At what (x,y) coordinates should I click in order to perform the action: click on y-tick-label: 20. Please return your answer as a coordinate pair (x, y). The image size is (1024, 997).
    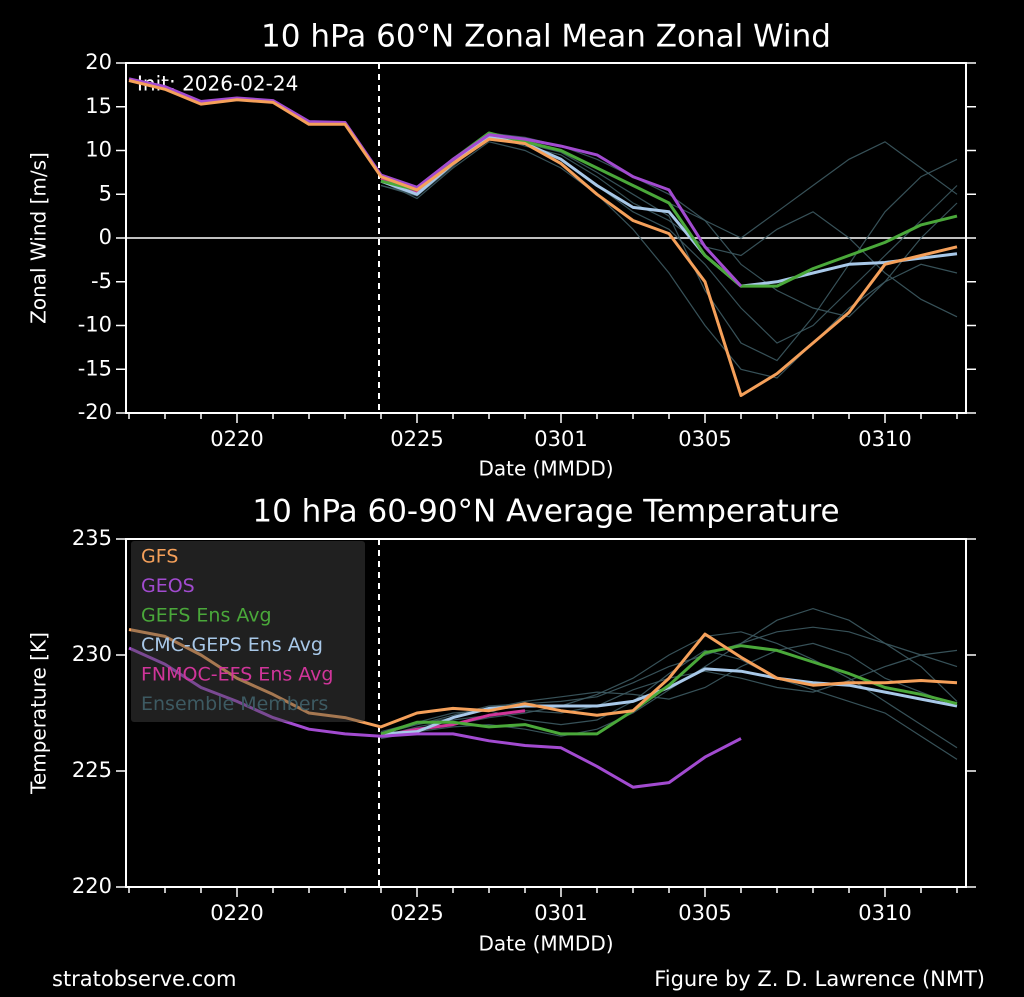
    Looking at the image, I should click on (98, 62).